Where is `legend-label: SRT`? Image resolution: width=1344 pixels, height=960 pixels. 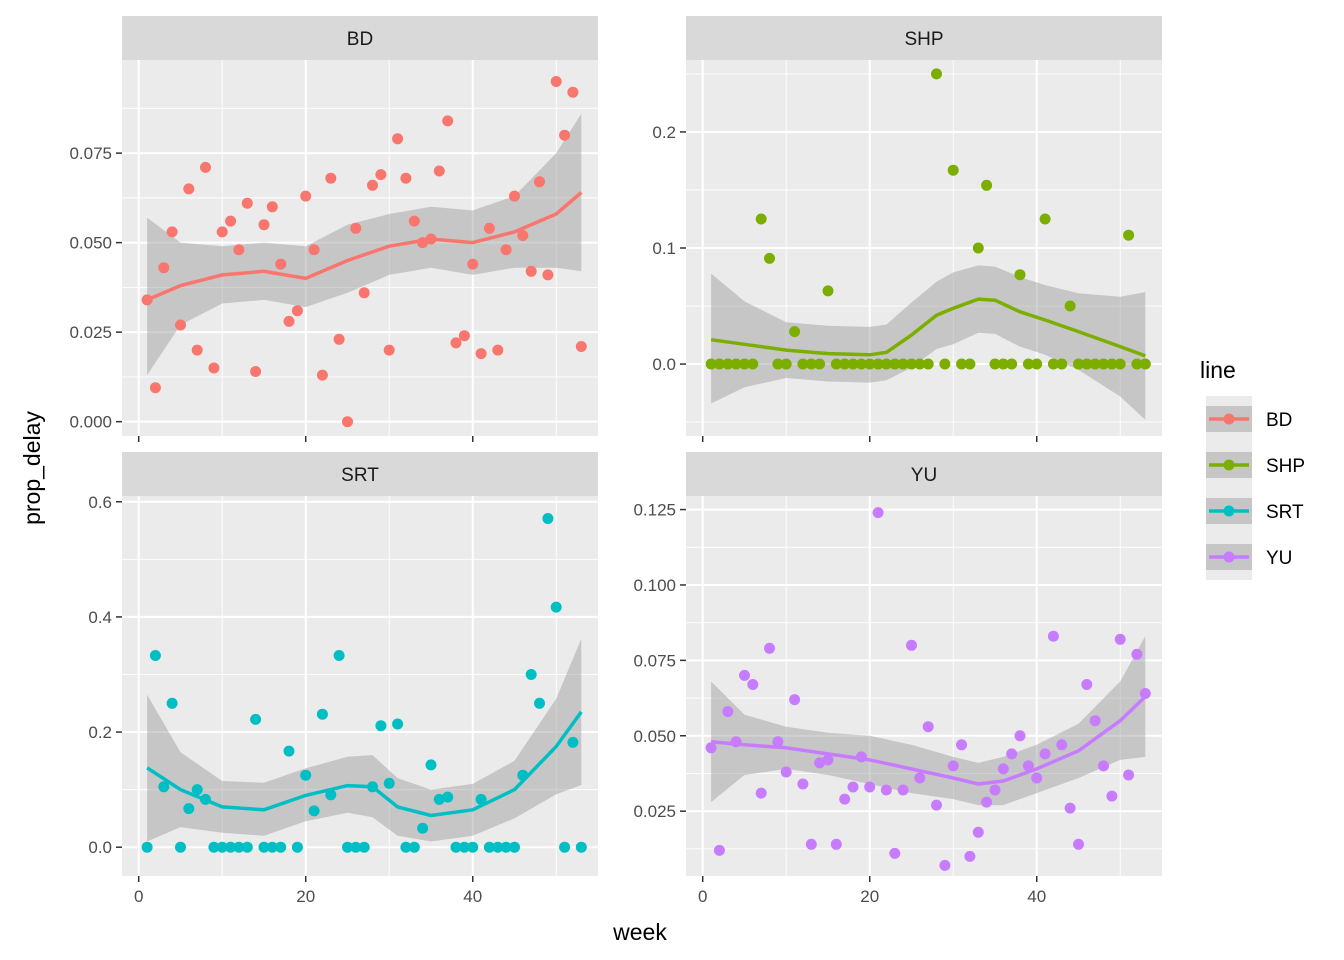
legend-label: SRT is located at coordinates (1285, 512).